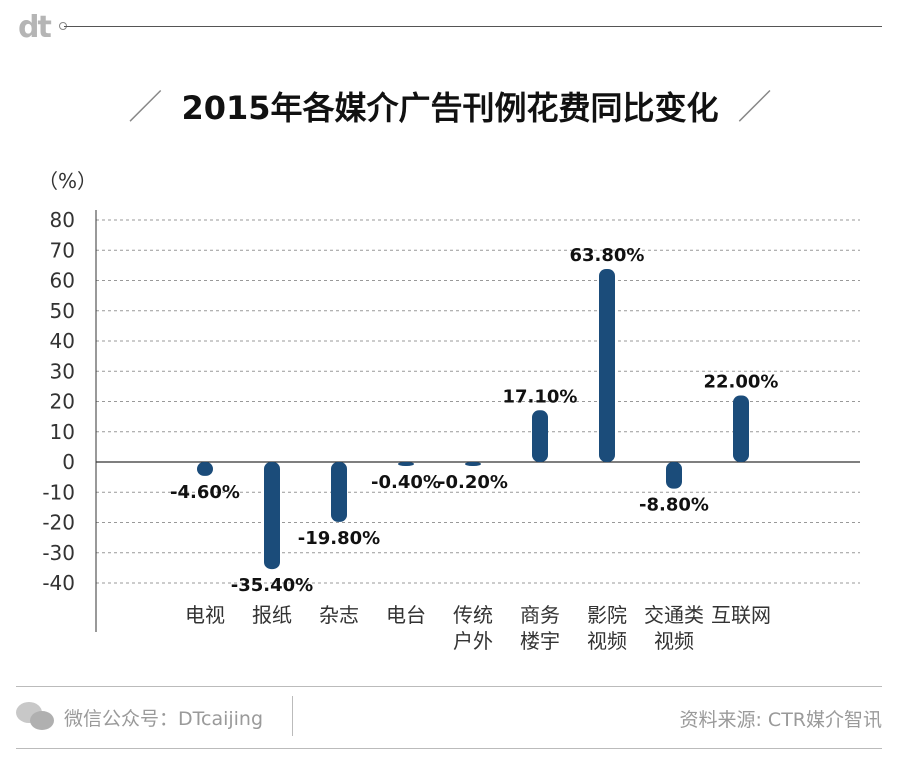  Describe the element at coordinates (62, 371) in the screenshot. I see `y-tick-label: 30` at that location.